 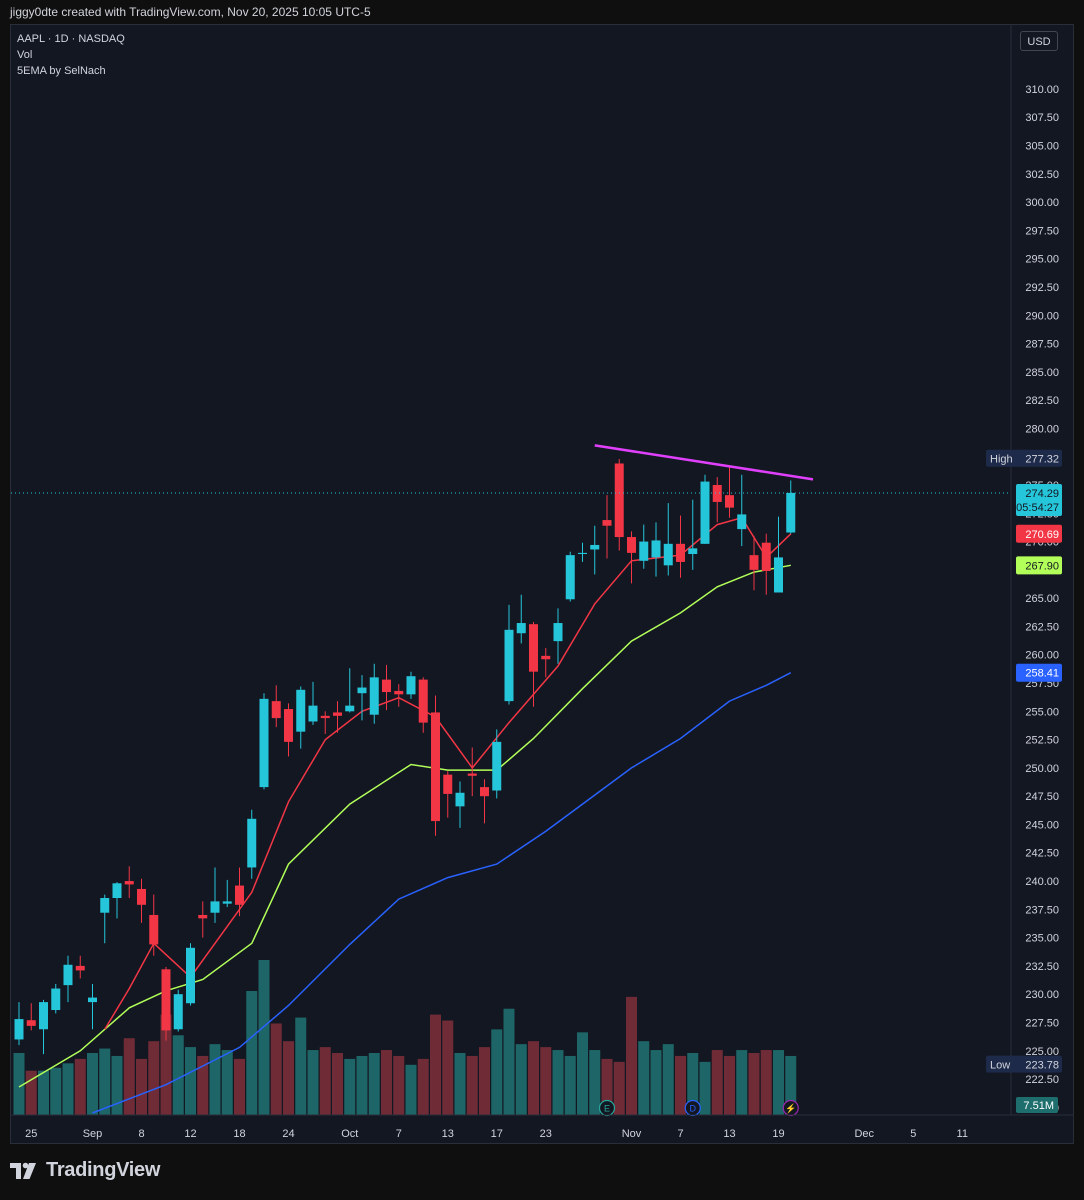 What do you see at coordinates (680, 1134) in the screenshot?
I see `time-tick-label: 7` at bounding box center [680, 1134].